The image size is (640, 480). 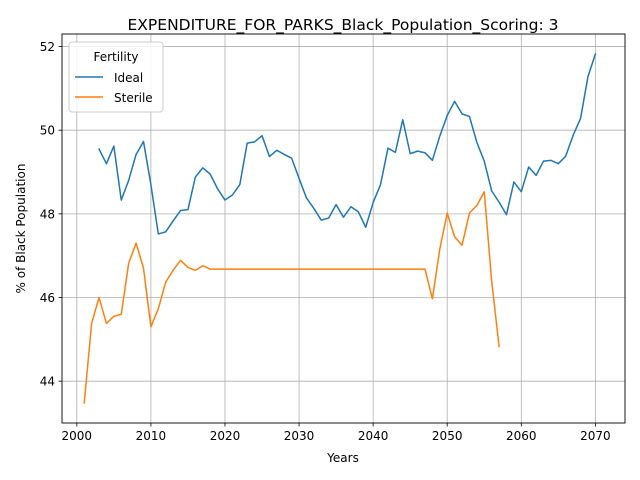 What do you see at coordinates (21, 229) in the screenshot?
I see `y-axis-label: % of Black Population` at bounding box center [21, 229].